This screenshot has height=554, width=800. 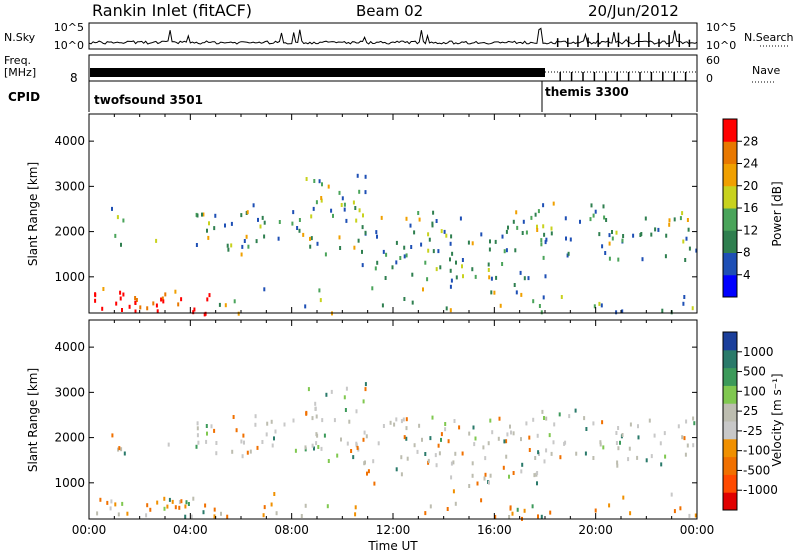 I want to click on freq-panel: Freq. [MHz] 8 60 0 Nave, so click(x=392, y=69).